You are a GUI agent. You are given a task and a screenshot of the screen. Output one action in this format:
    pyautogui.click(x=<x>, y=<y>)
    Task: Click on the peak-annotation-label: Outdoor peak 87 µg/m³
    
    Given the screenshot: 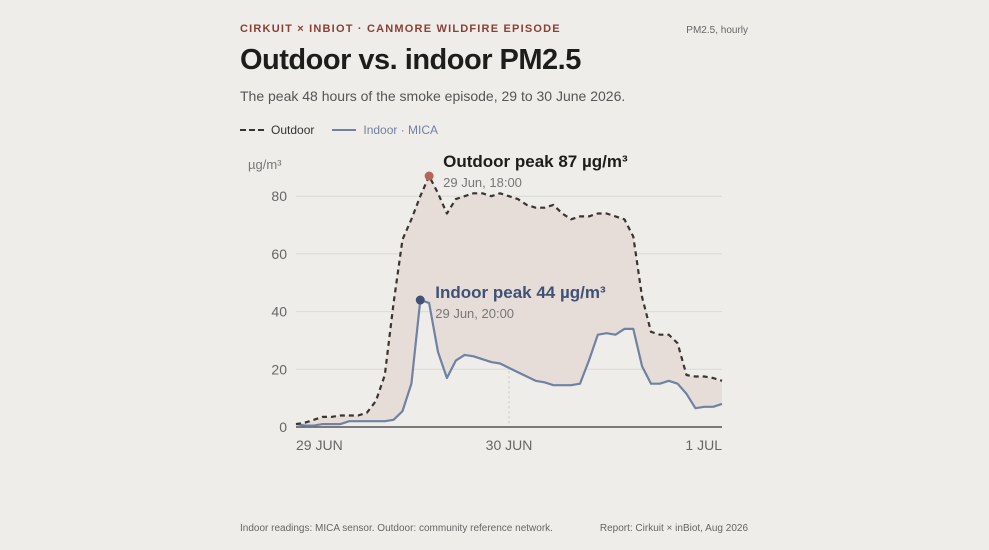 What is the action you would take?
    pyautogui.click(x=535, y=161)
    